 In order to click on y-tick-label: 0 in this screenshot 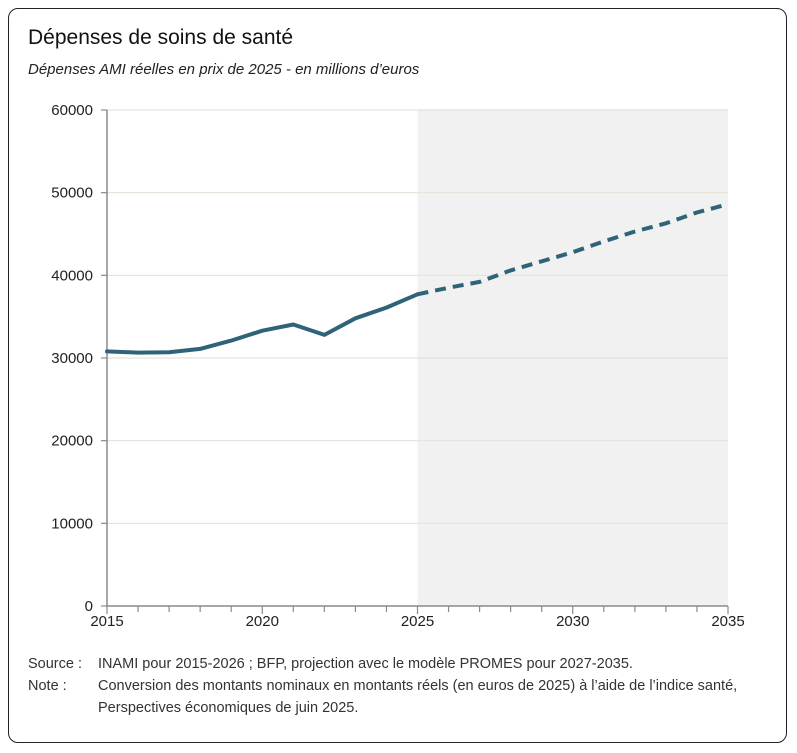, I will do `click(89, 606)`.